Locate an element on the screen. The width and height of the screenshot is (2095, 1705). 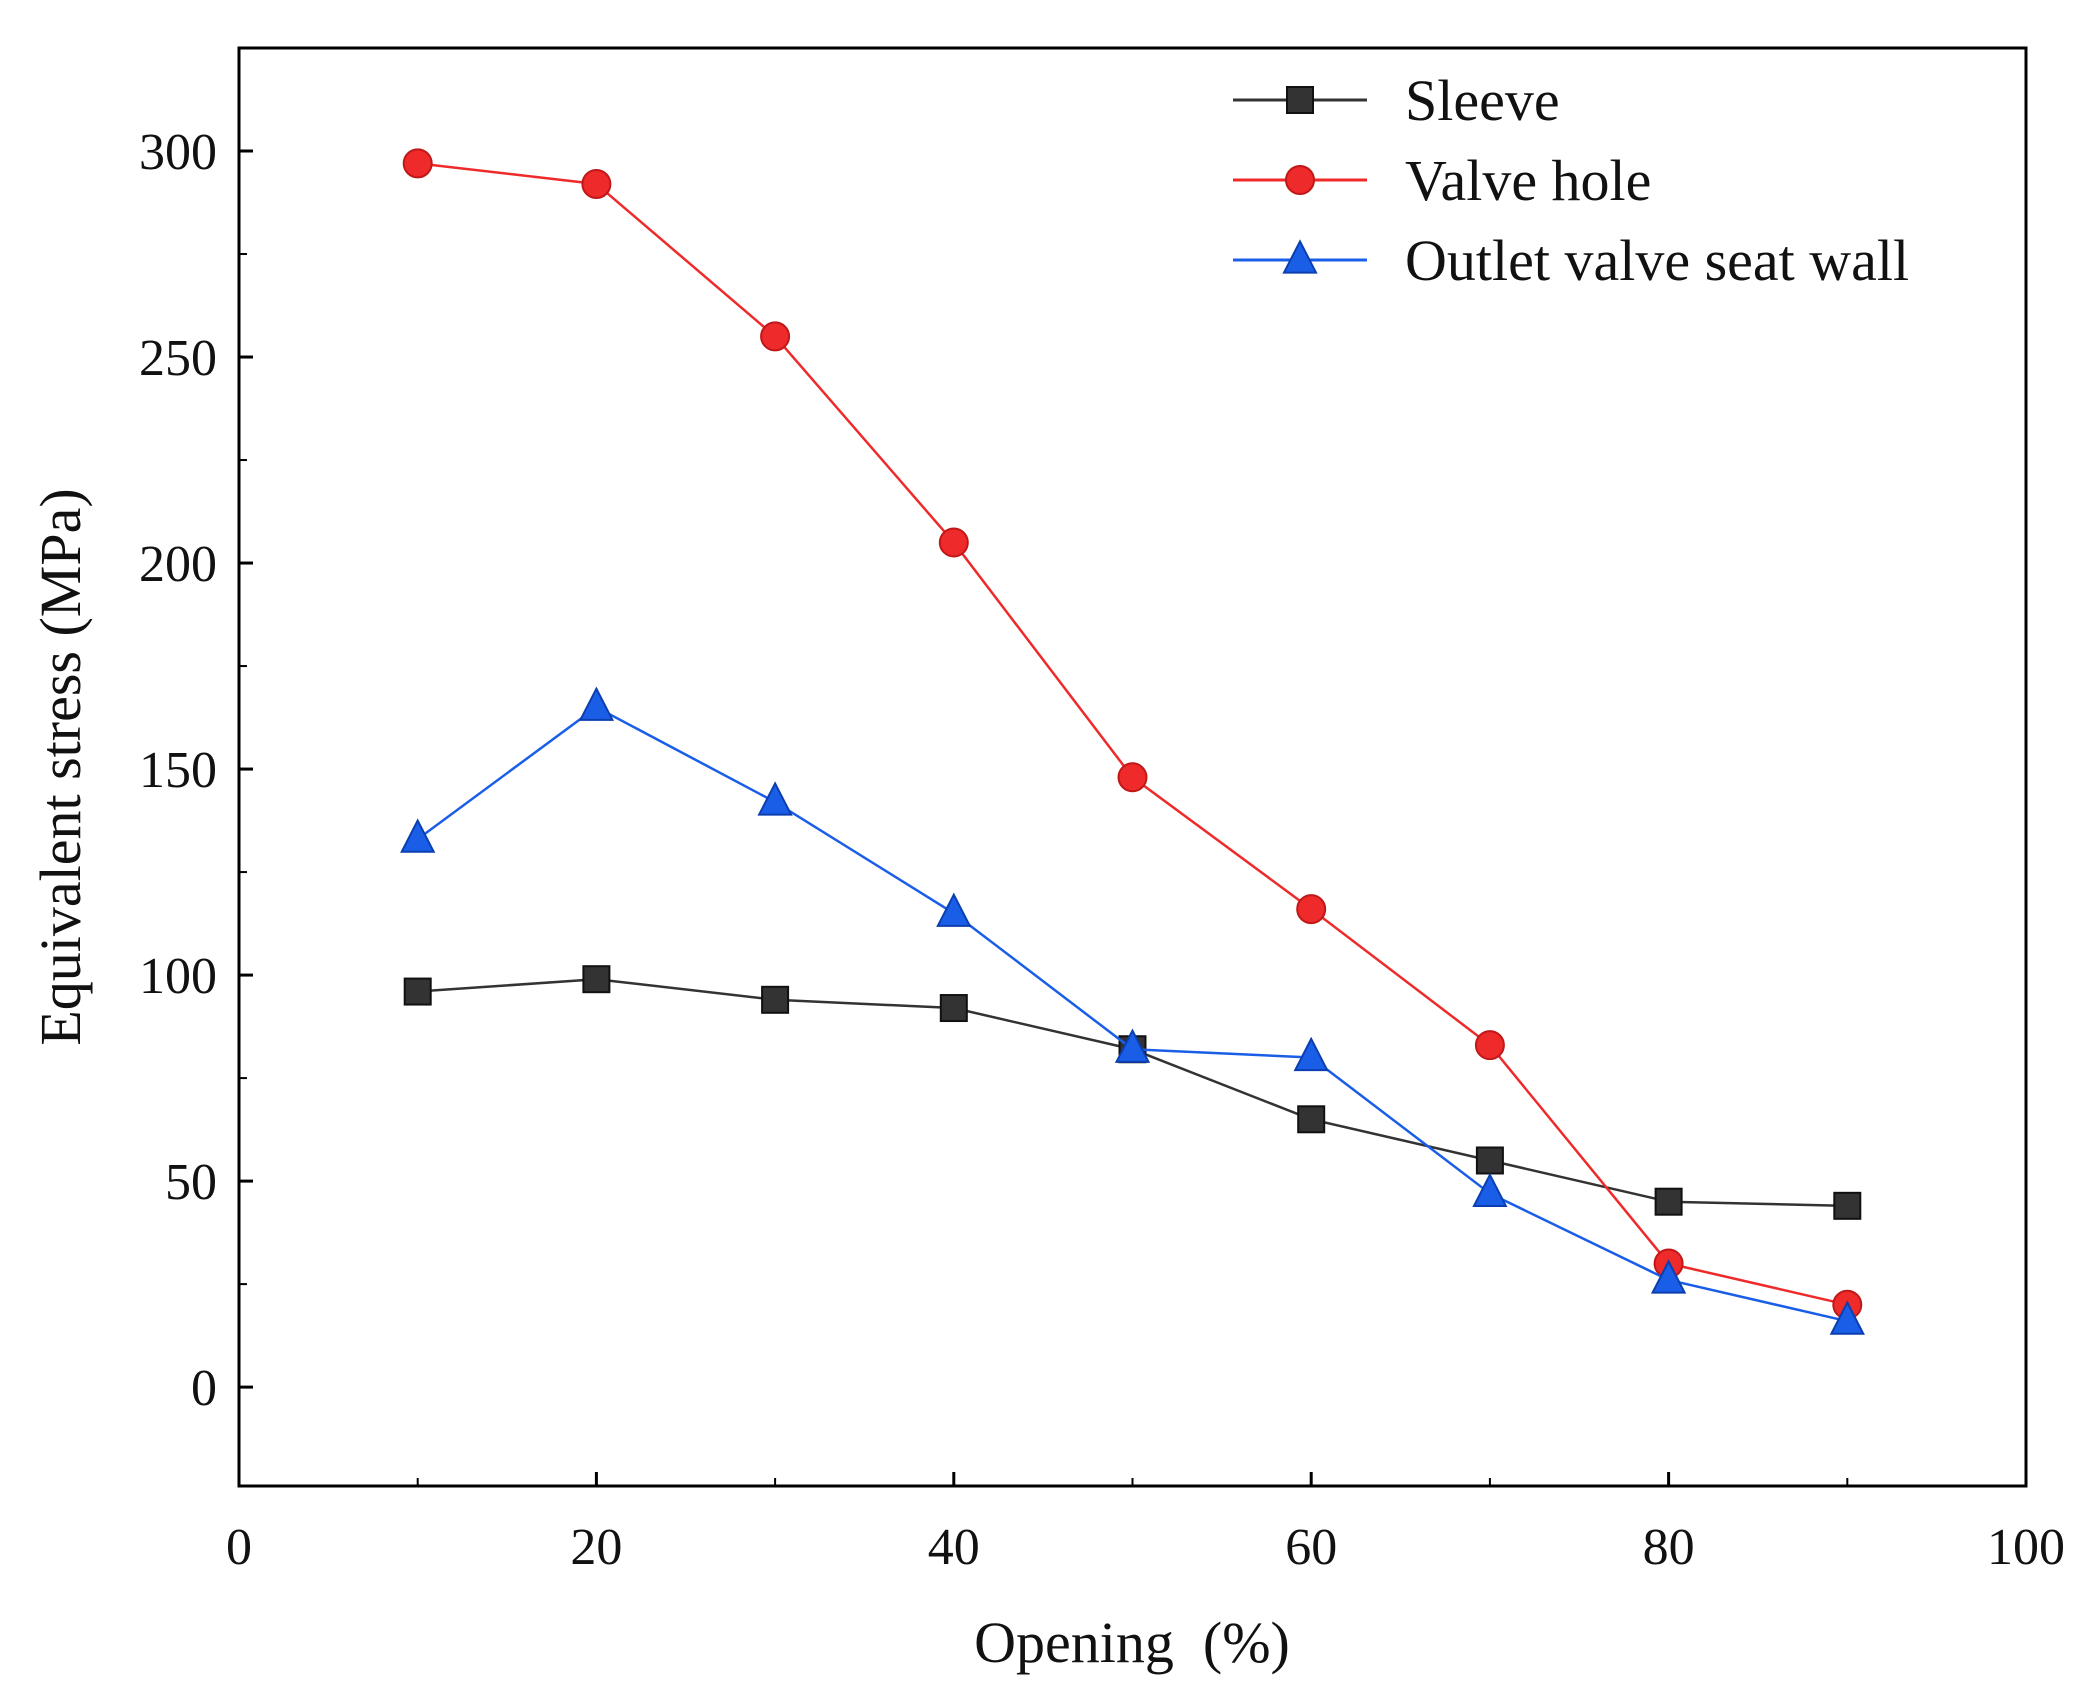
y-tick-label: 0 is located at coordinates (204, 1388).